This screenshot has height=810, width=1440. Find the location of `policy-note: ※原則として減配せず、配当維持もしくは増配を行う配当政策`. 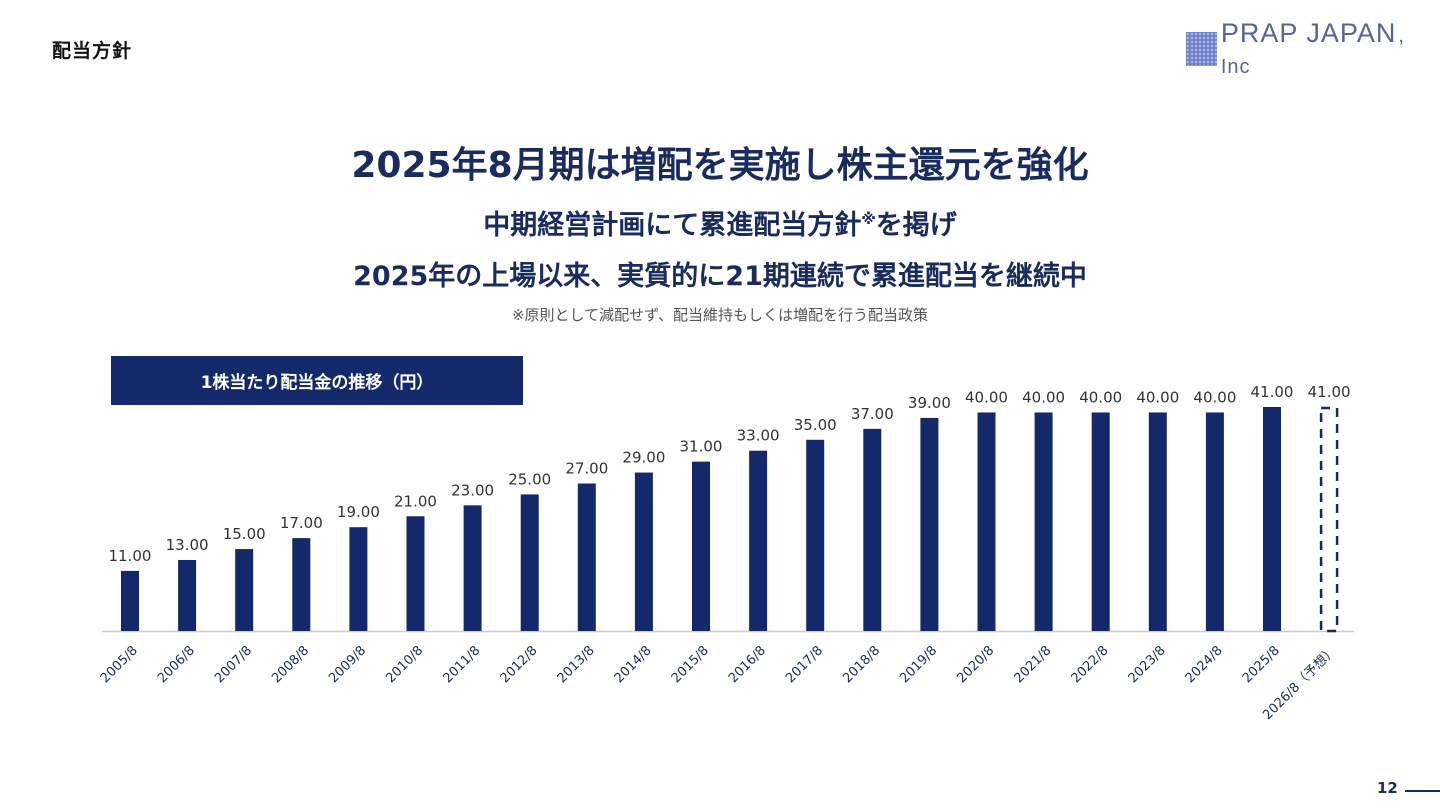

policy-note: ※原則として減配せず、配当維持もしくは増配を行う配当政策 is located at coordinates (720, 315).